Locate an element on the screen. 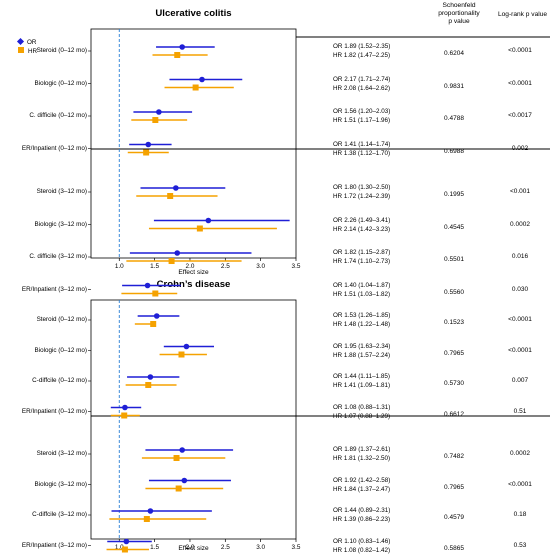  hr-estimate: HR 1.39 (0.86–2.23) is located at coordinates (362, 519).